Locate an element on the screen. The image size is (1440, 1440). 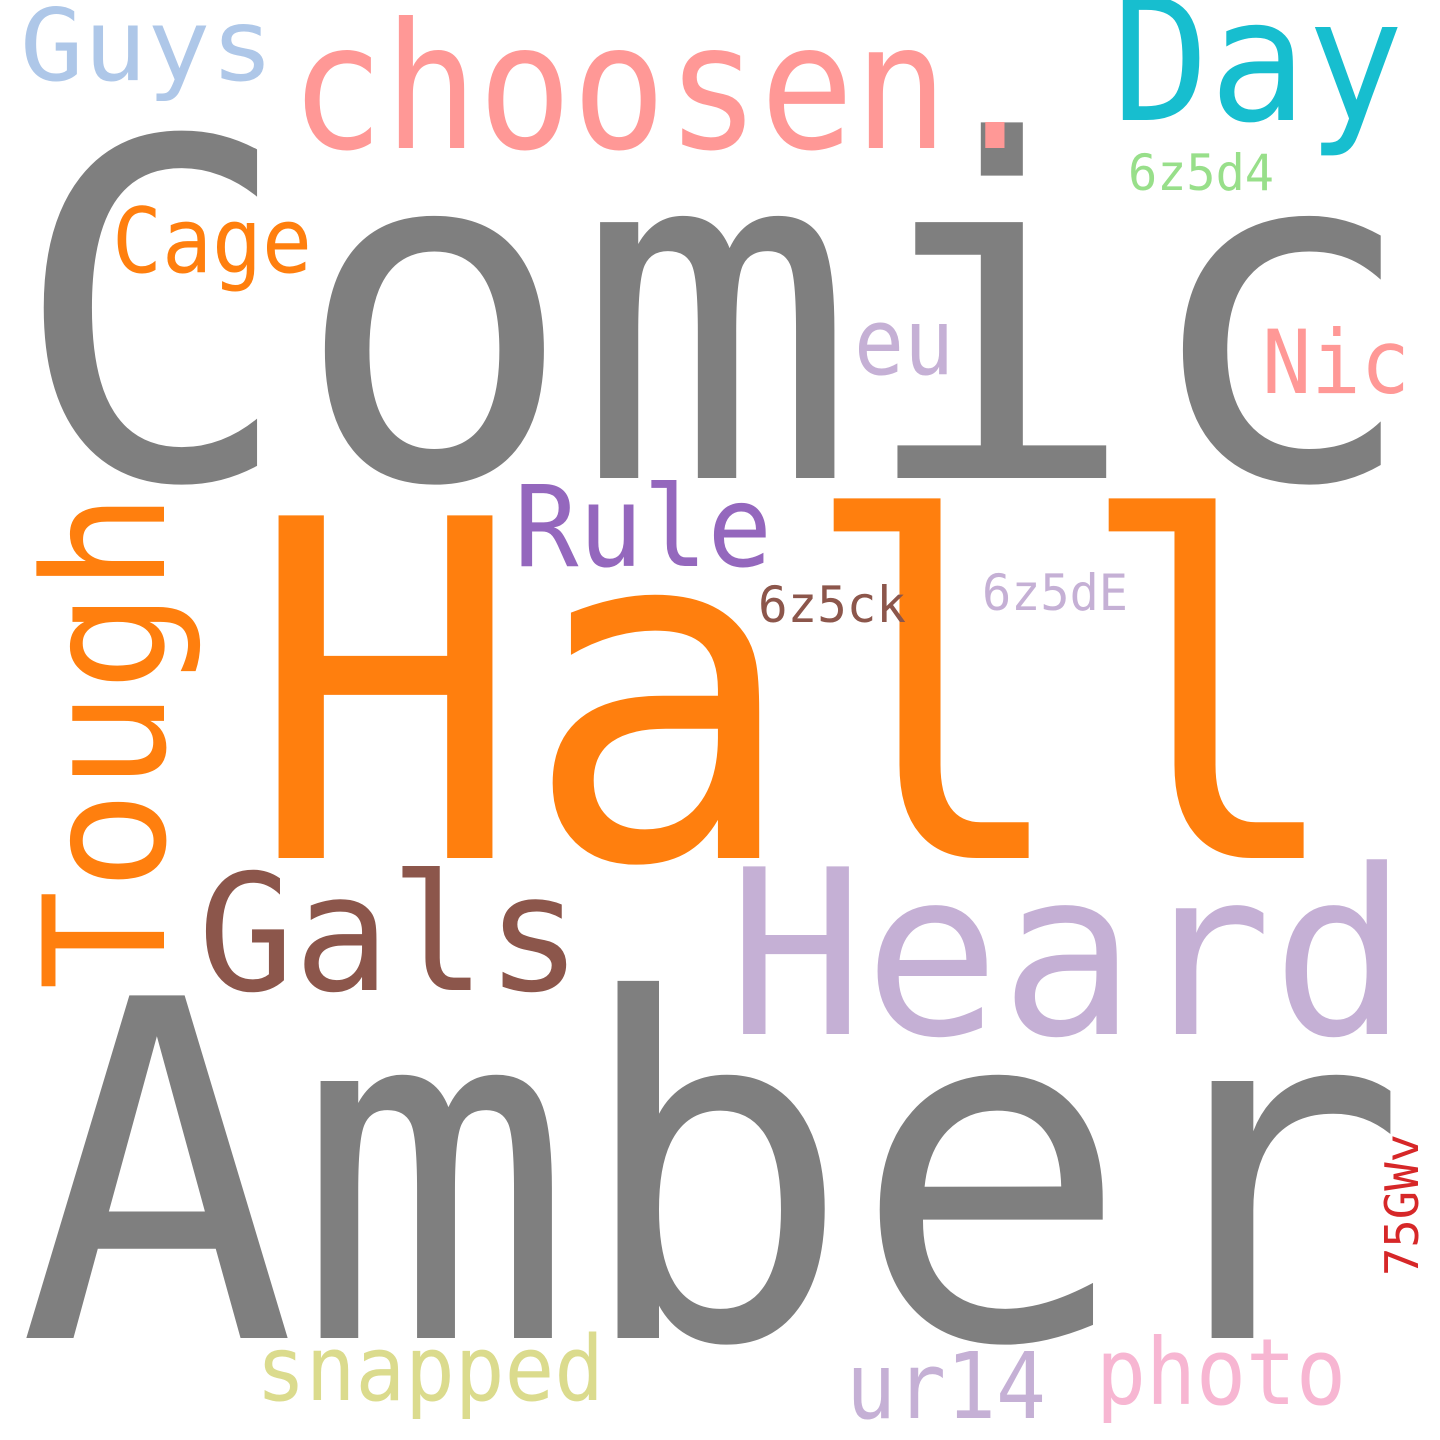
word-day: Day is located at coordinates (1258, 80).